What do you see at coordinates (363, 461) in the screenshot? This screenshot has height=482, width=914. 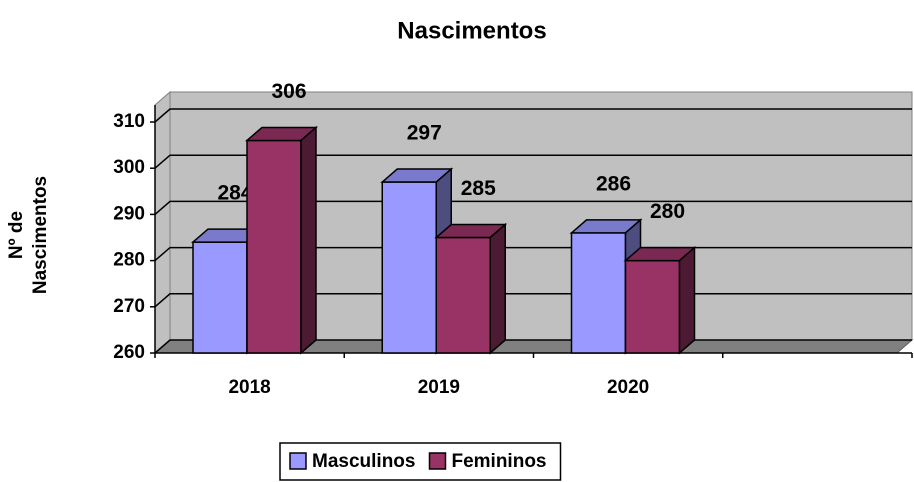 I see `legend-label: Masculinos` at bounding box center [363, 461].